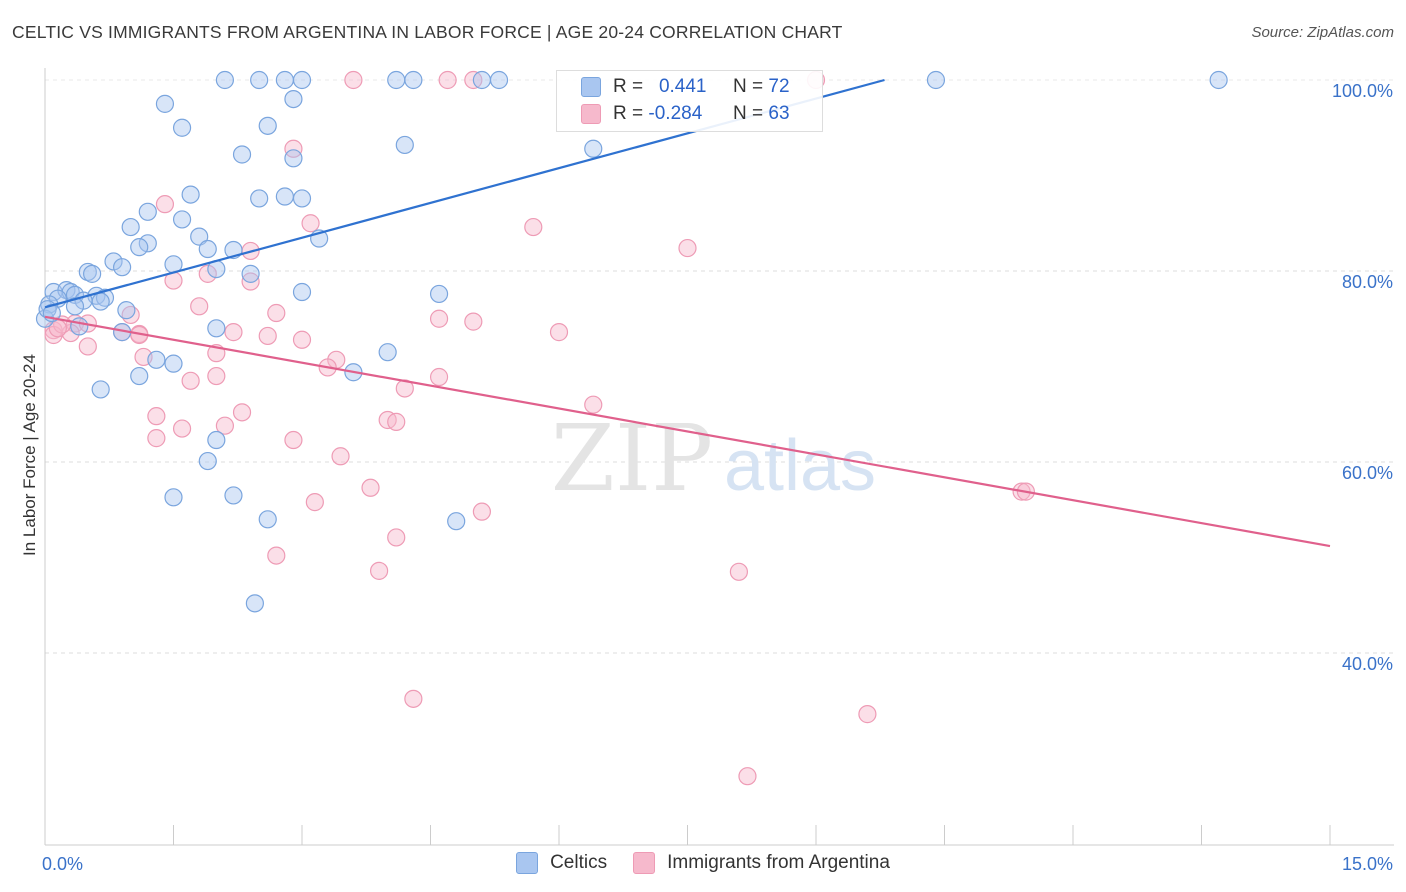 The image size is (1406, 892). What do you see at coordinates (1367, 282) in the screenshot?
I see `y-tick-label: 80.0%` at bounding box center [1367, 282].